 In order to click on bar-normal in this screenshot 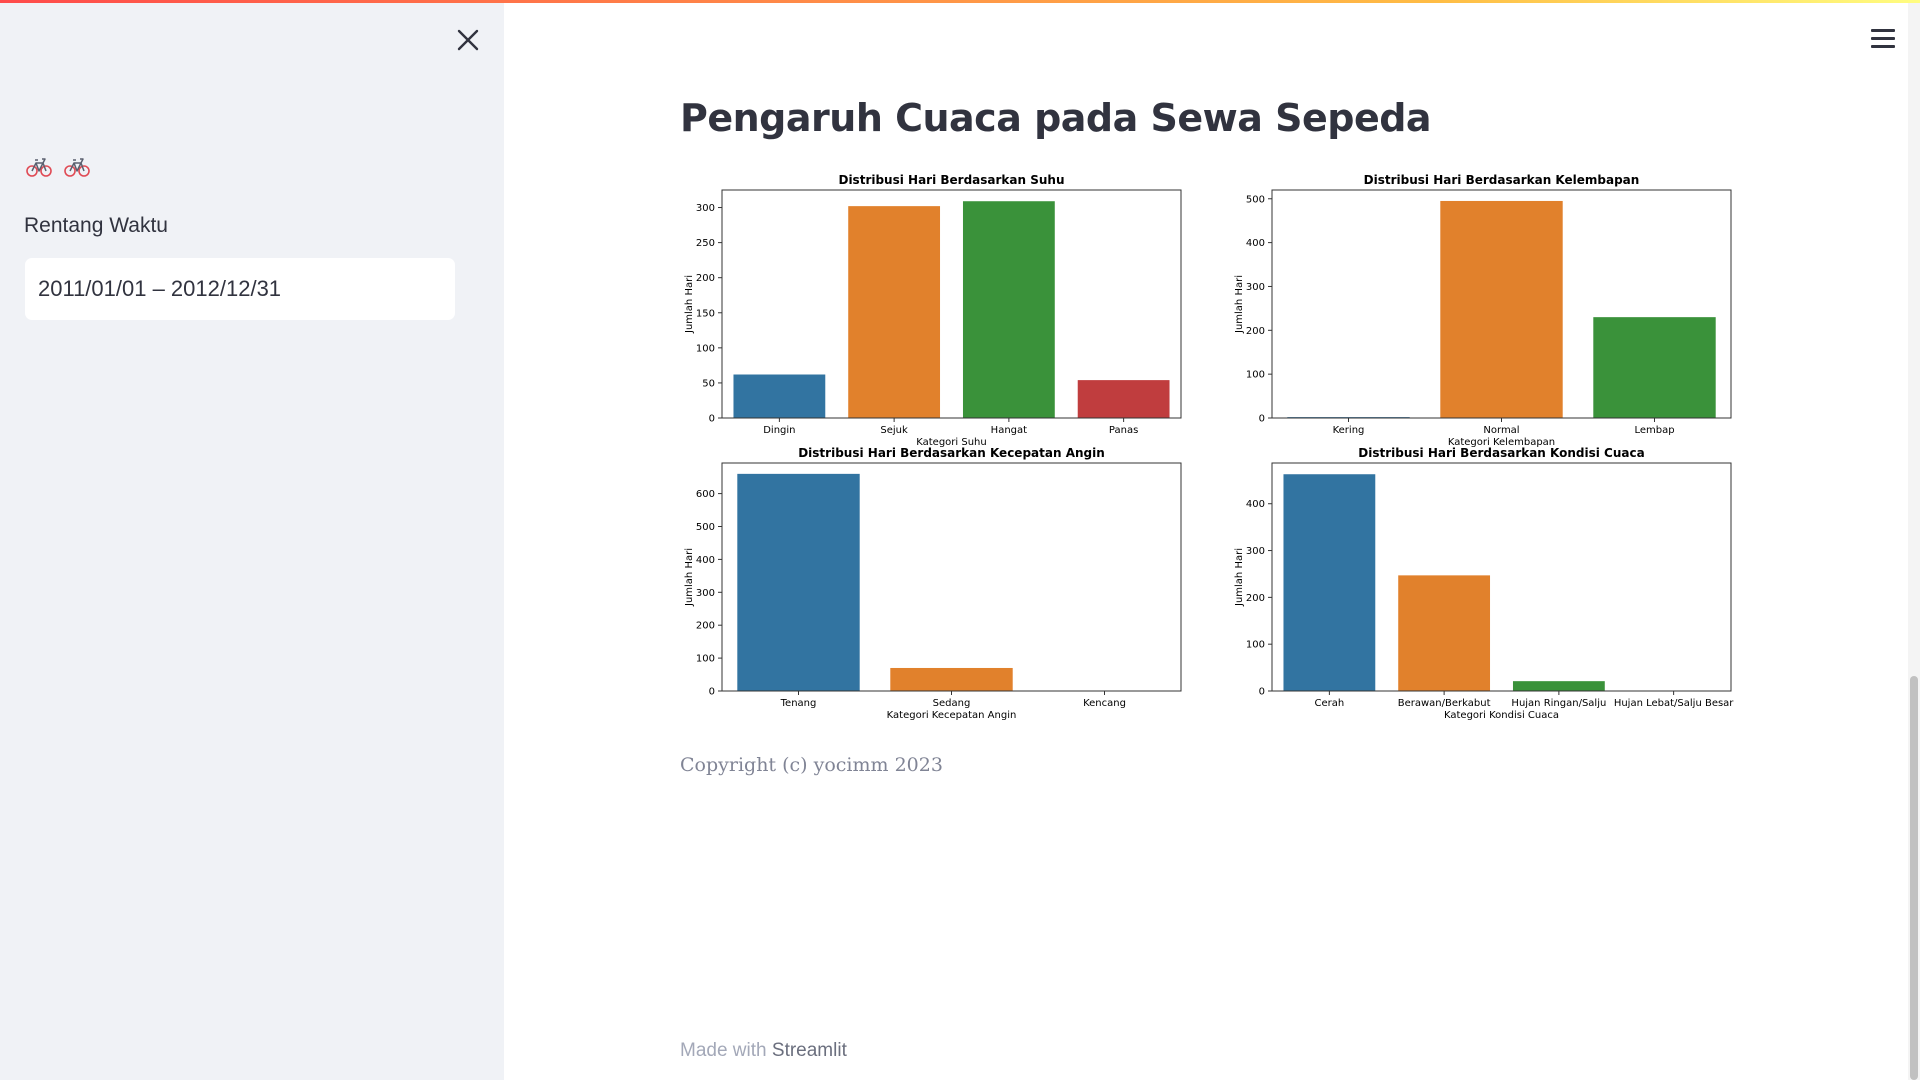, I will do `click(1501, 309)`.